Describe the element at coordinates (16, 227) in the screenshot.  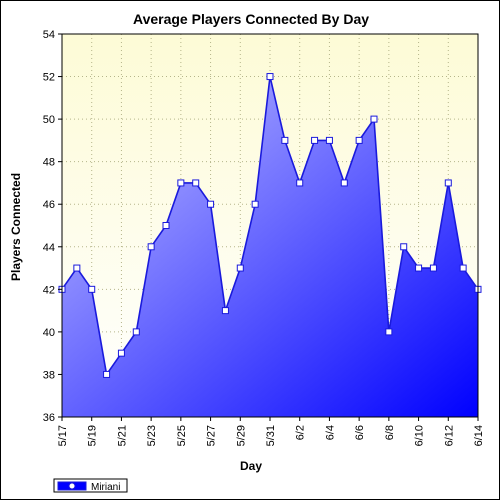
I see `y-axis-title: Players Connected` at that location.